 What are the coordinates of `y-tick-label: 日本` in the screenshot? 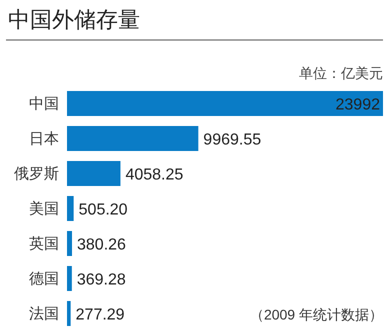 It's located at (44, 139).